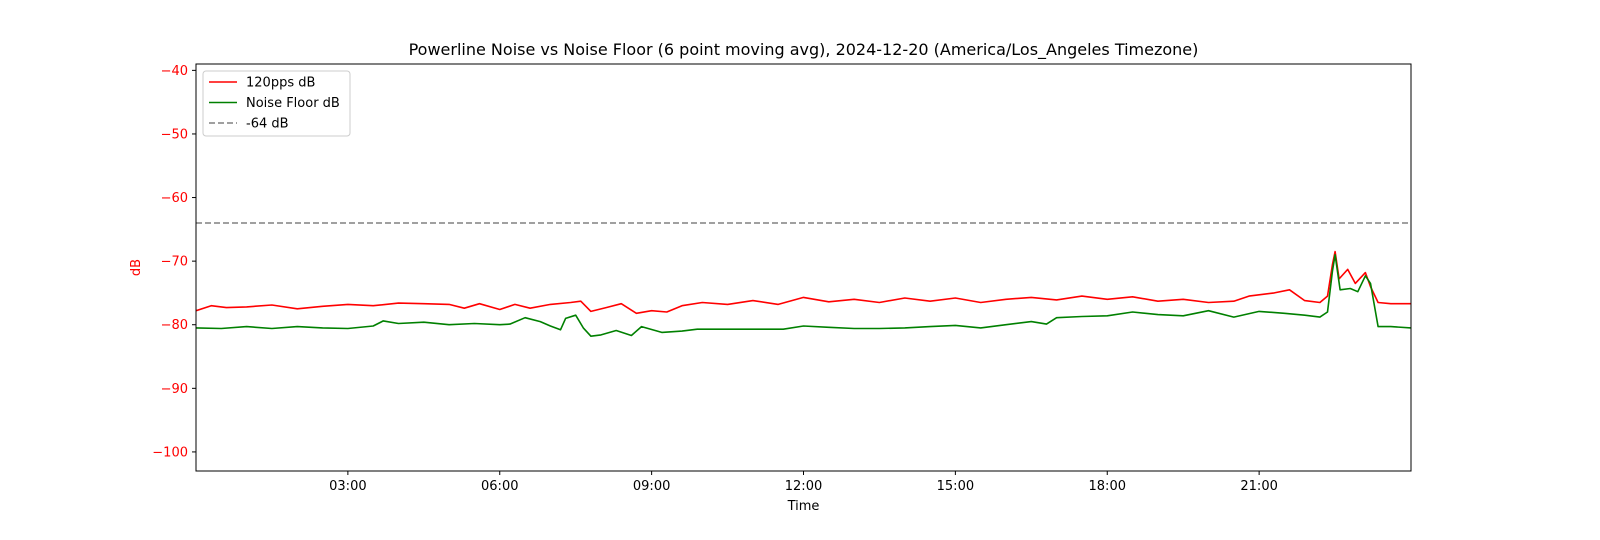 The image size is (1600, 540). What do you see at coordinates (174, 71) in the screenshot?
I see `y-tick-label: −40` at bounding box center [174, 71].